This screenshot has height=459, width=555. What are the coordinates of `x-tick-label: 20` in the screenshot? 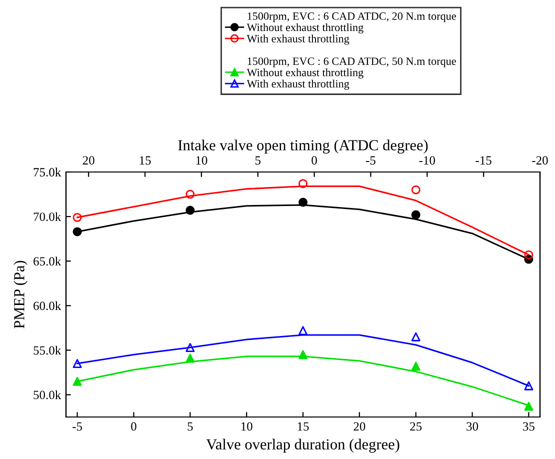 It's located at (360, 426).